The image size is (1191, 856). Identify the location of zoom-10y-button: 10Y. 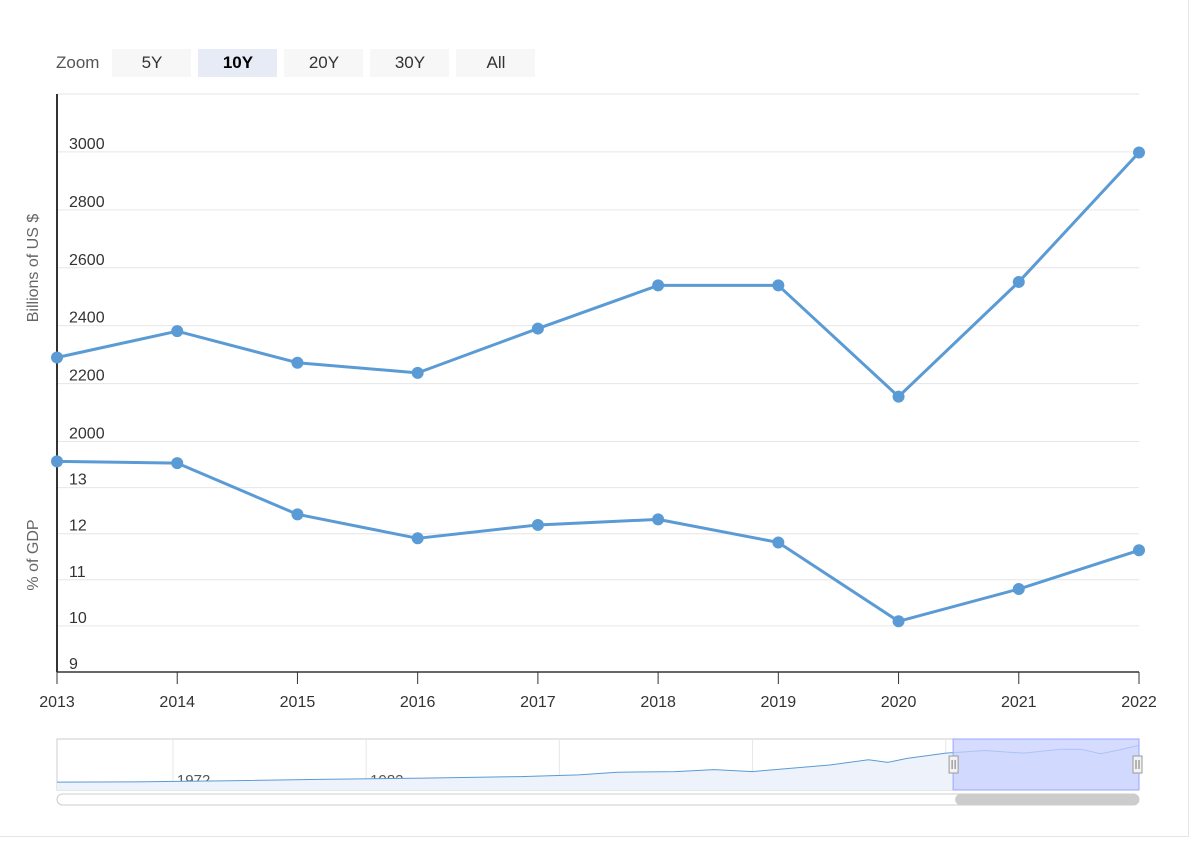
(238, 63).